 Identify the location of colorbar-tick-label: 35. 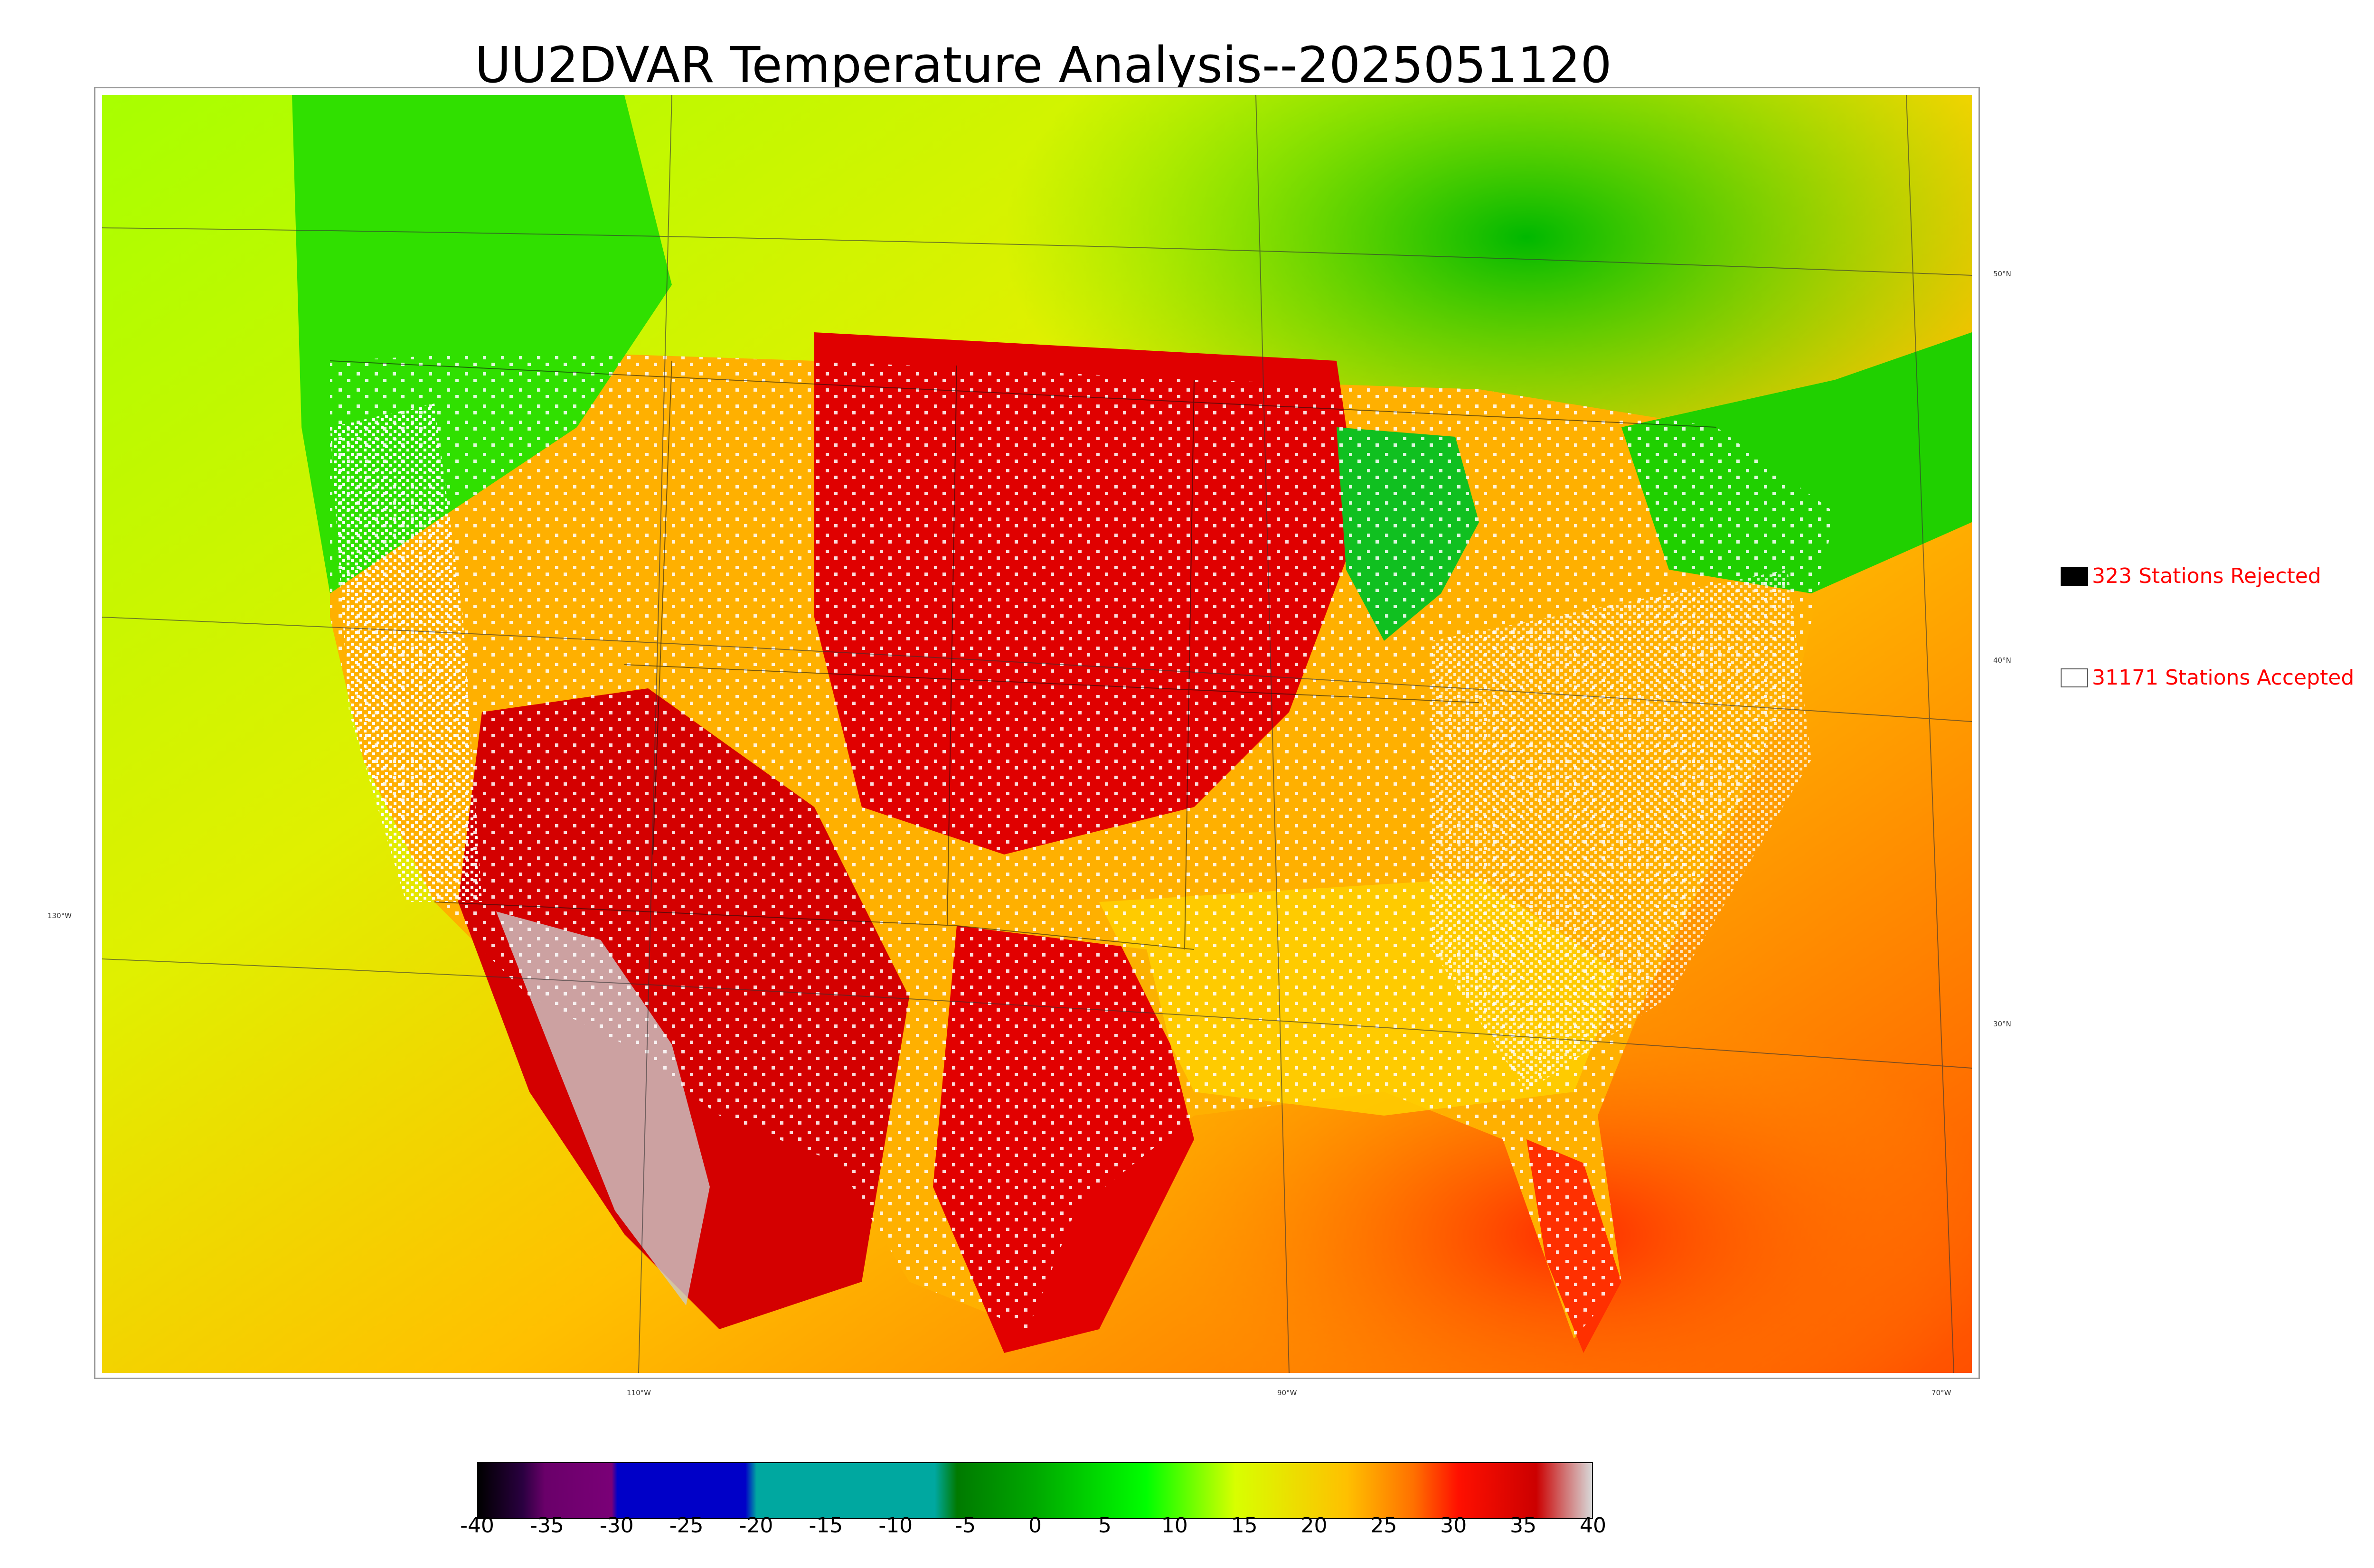
(1523, 1525).